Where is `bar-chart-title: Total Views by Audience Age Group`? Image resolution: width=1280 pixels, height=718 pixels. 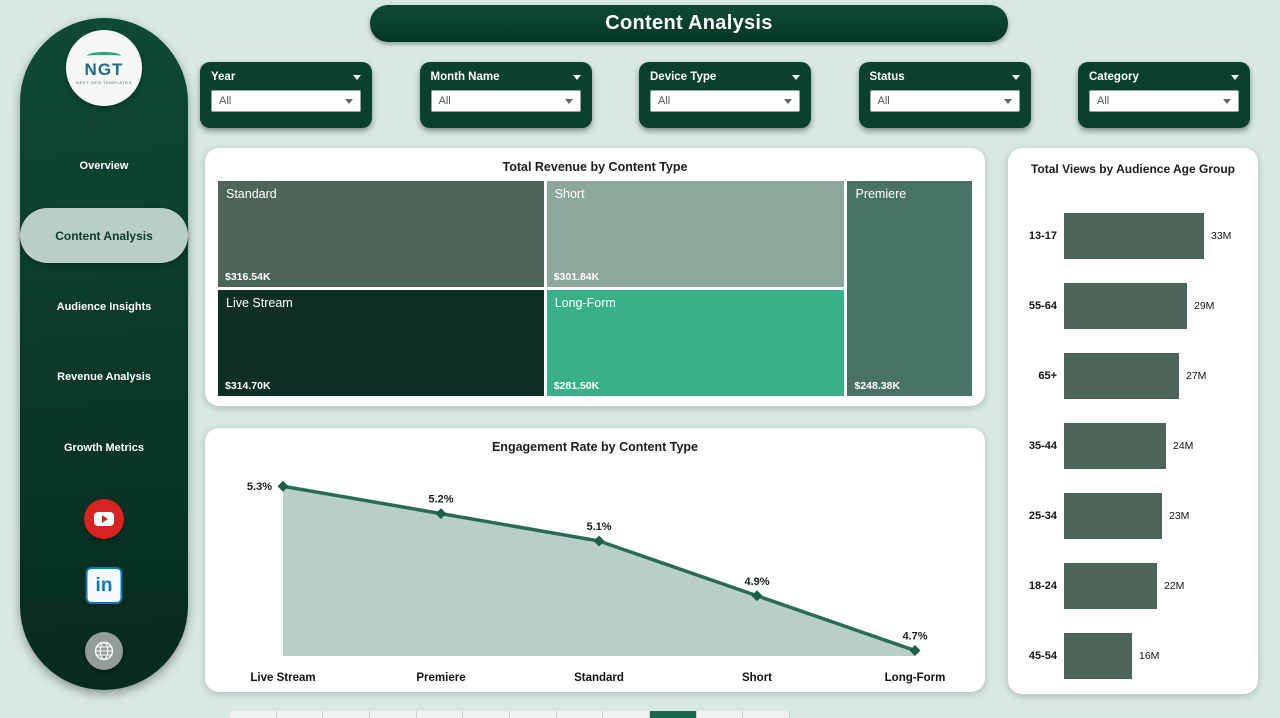 bar-chart-title: Total Views by Audience Age Group is located at coordinates (1133, 169).